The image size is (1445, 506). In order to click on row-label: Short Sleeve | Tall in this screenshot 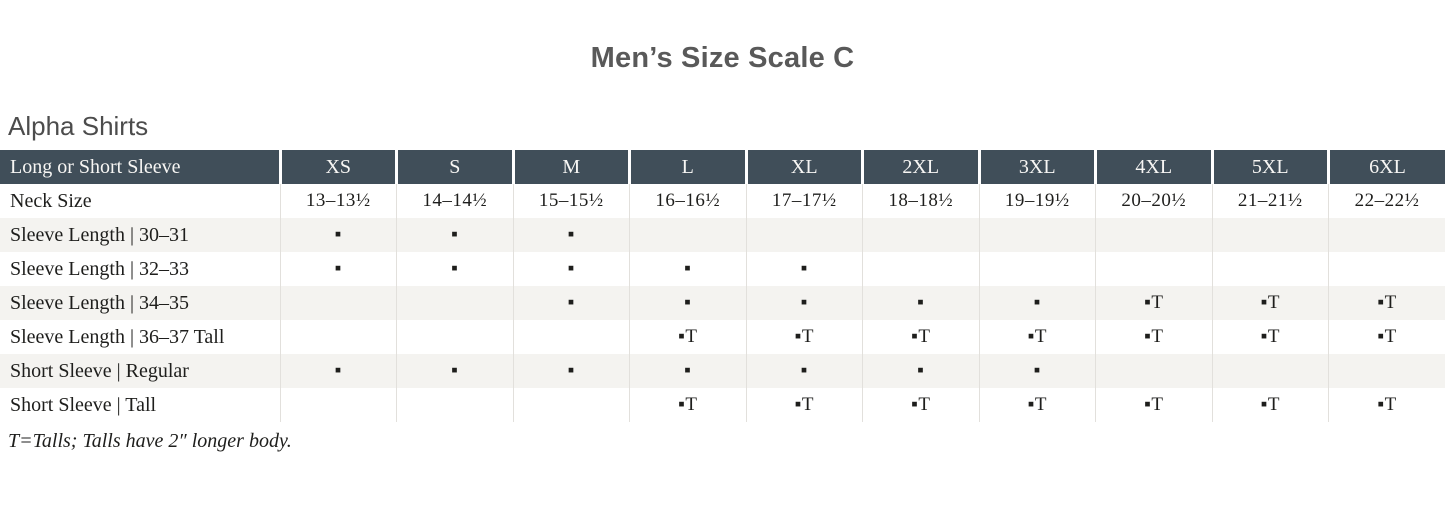, I will do `click(83, 404)`.